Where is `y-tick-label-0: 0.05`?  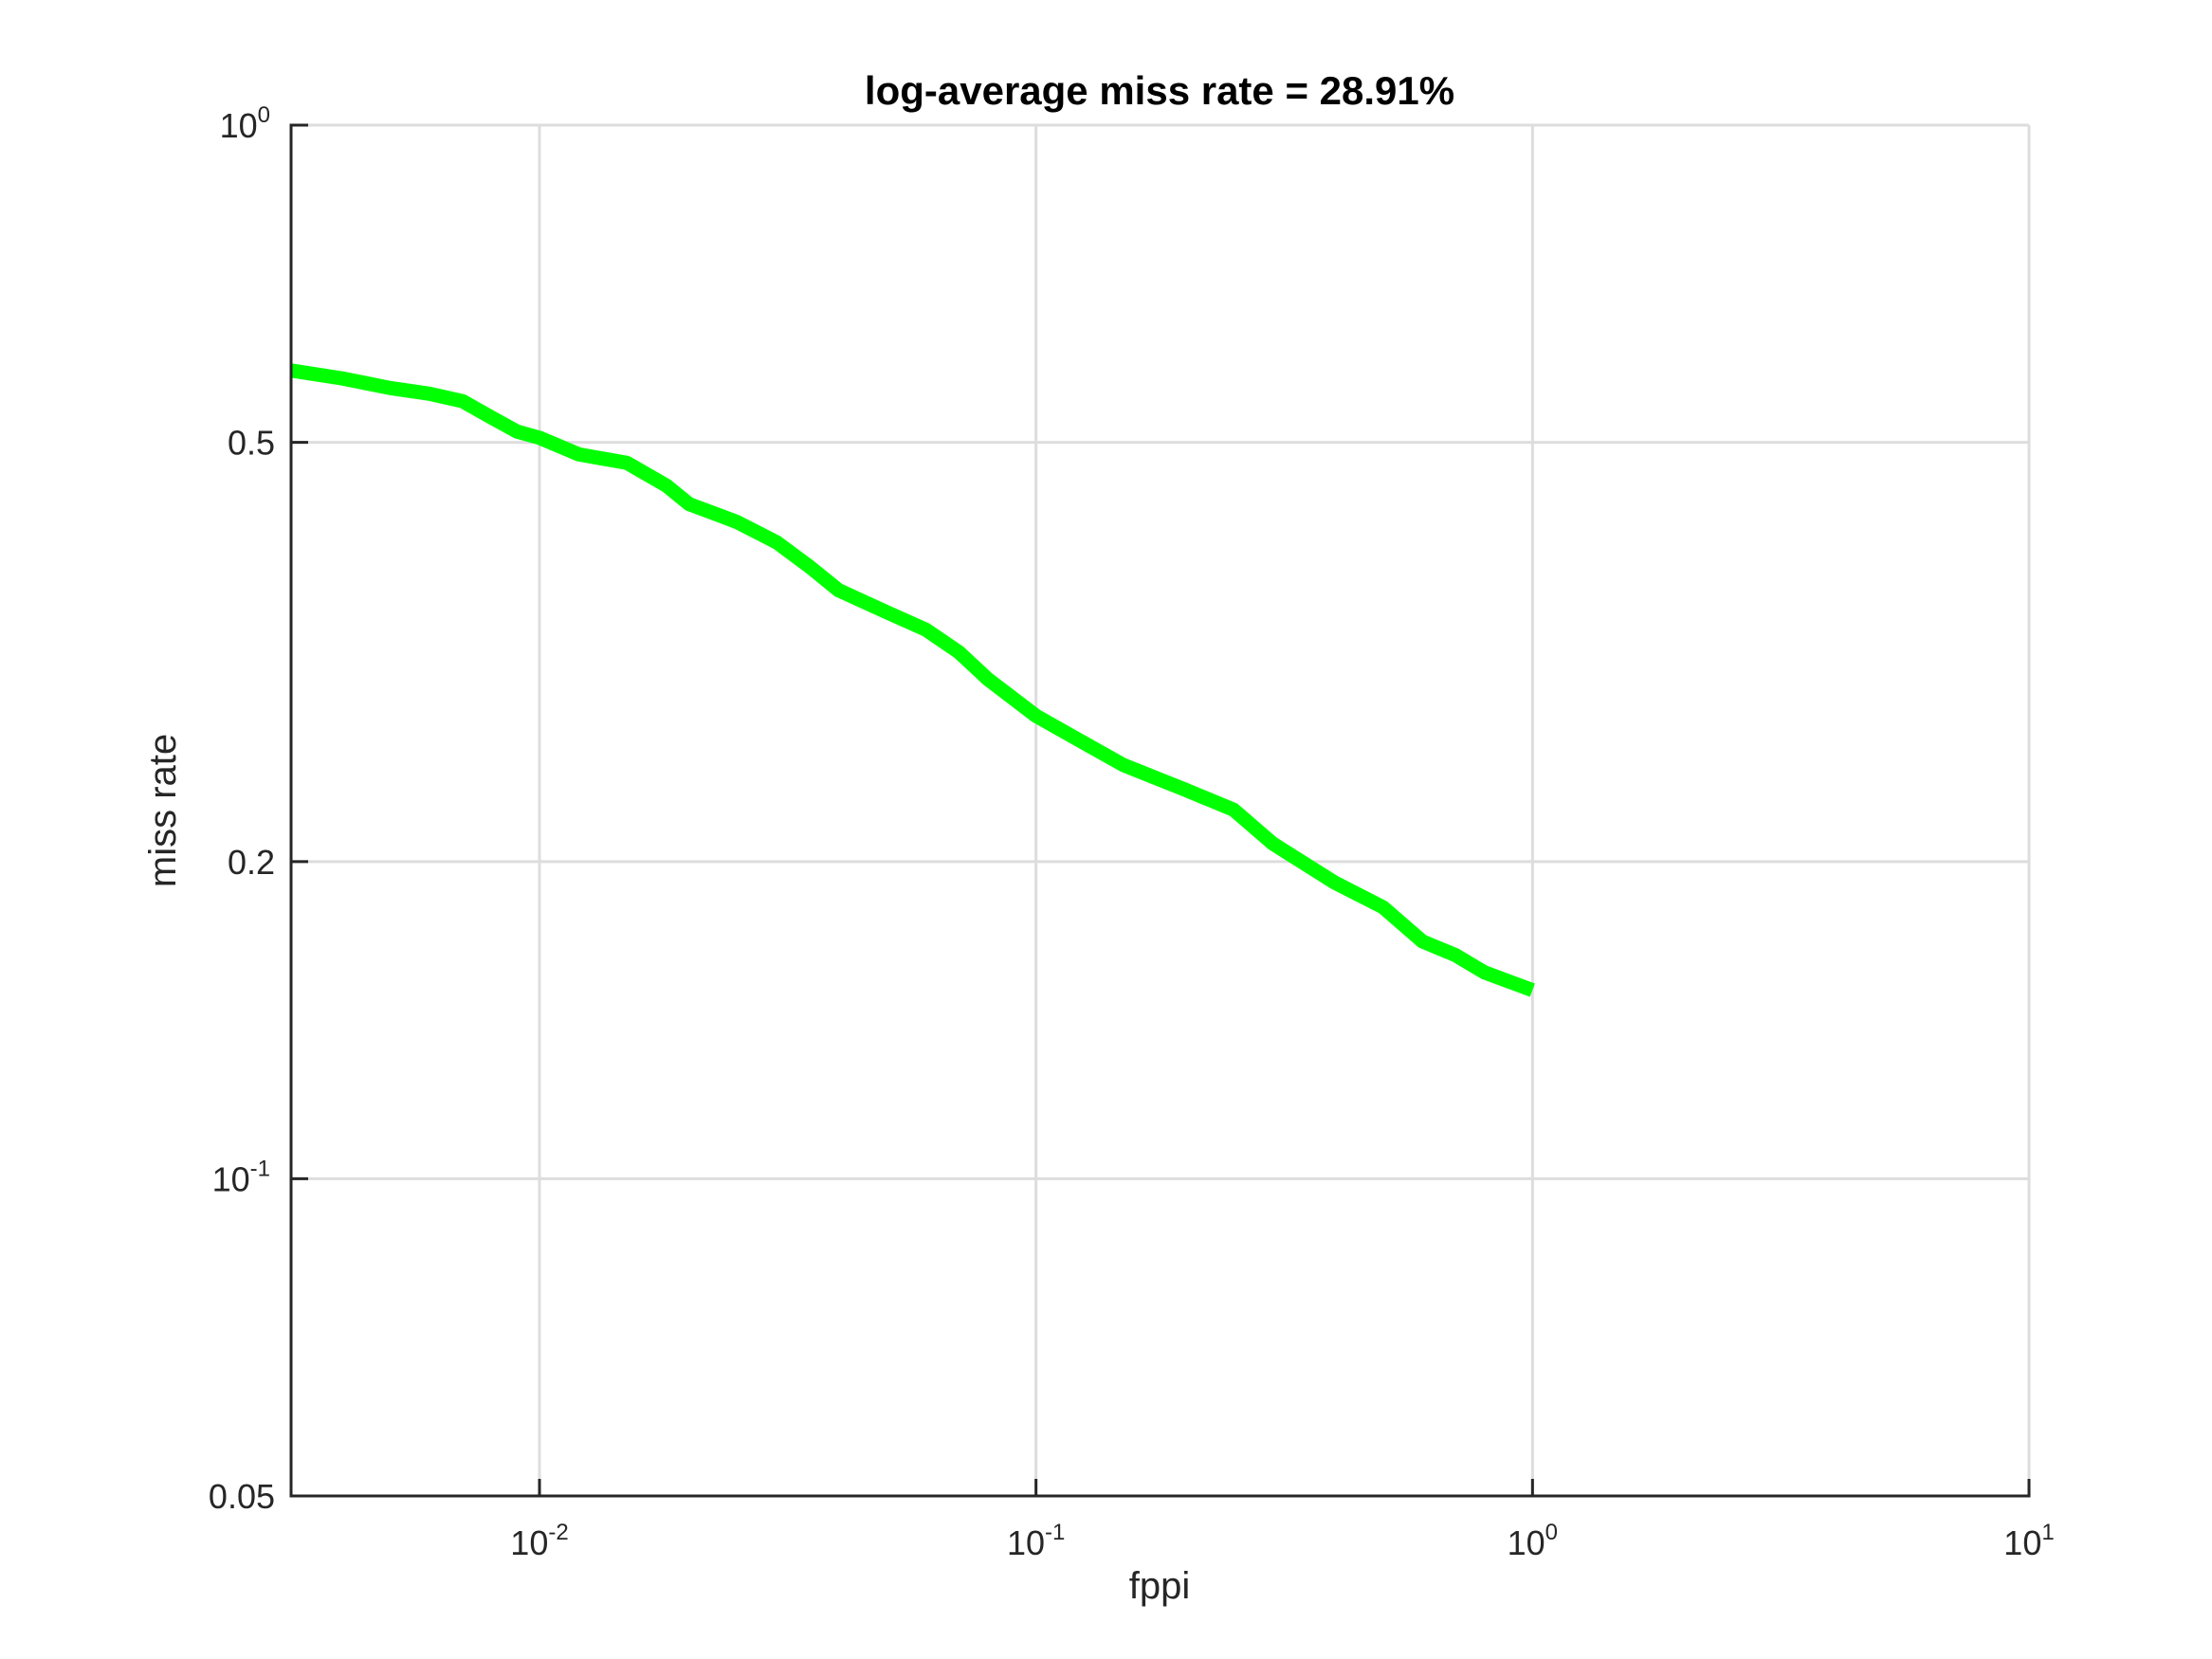
y-tick-label-0: 0.05 is located at coordinates (242, 1496).